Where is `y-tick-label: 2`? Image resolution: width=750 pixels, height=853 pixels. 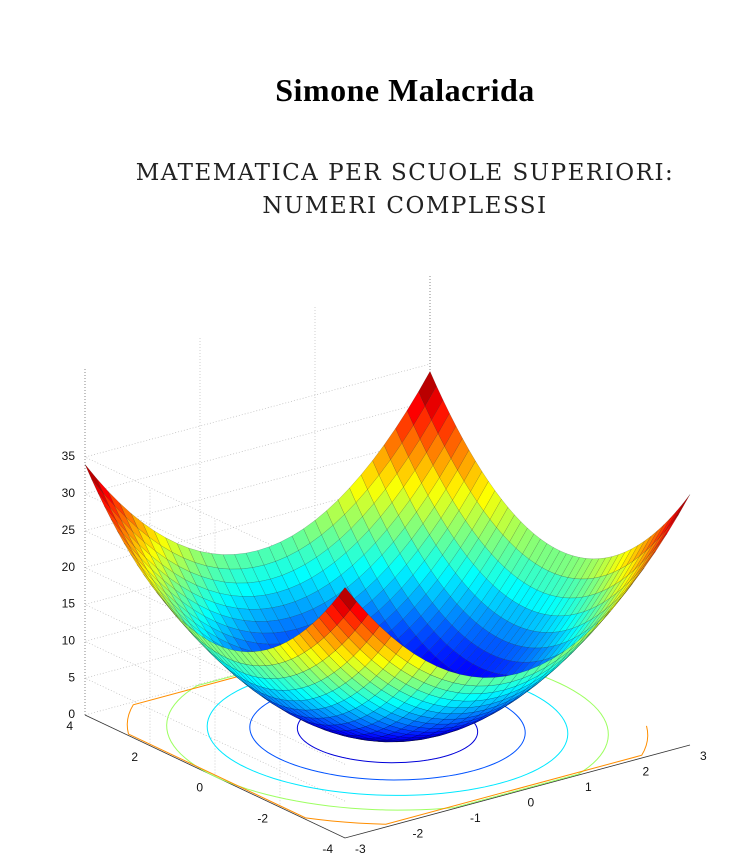
y-tick-label: 2 is located at coordinates (134, 757).